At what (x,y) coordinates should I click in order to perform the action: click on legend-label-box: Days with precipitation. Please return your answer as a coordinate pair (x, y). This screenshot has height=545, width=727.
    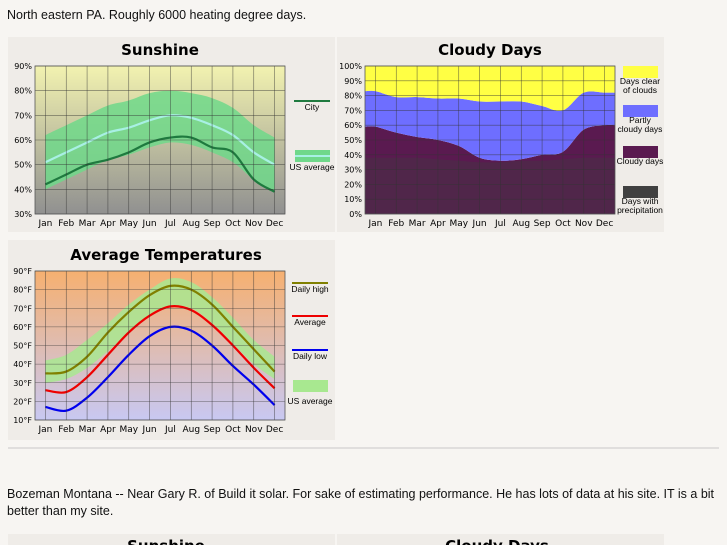
    Looking at the image, I should click on (640, 206).